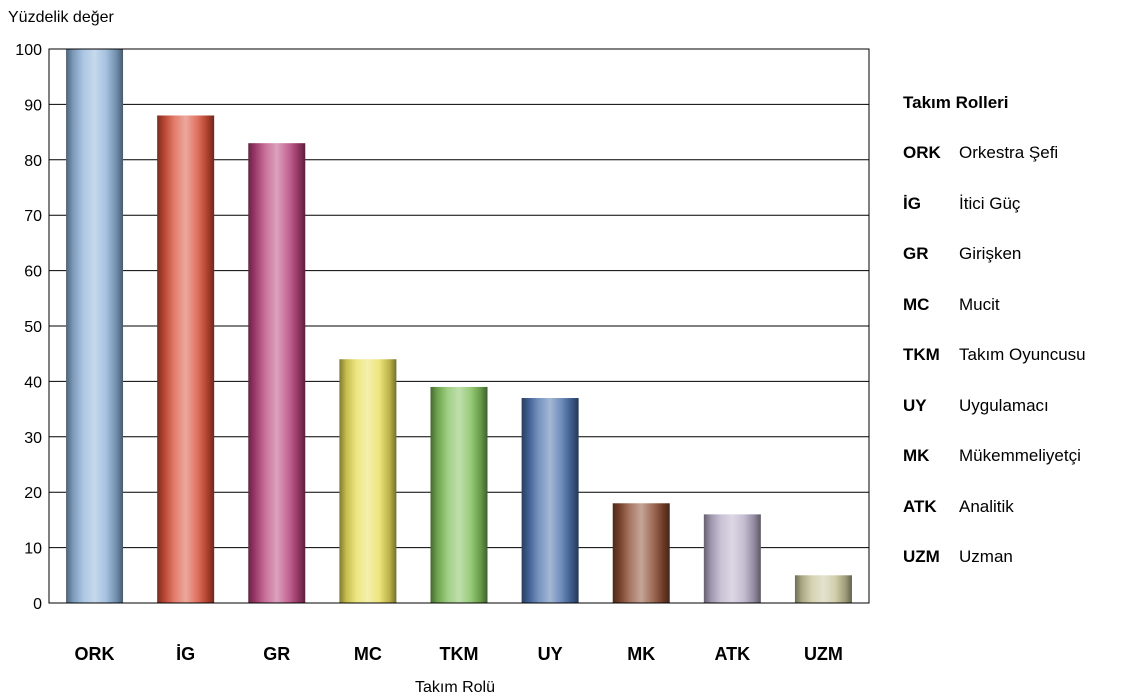 The width and height of the screenshot is (1141, 697). What do you see at coordinates (61, 17) in the screenshot?
I see `y-axis-label: Yüzdelik değer` at bounding box center [61, 17].